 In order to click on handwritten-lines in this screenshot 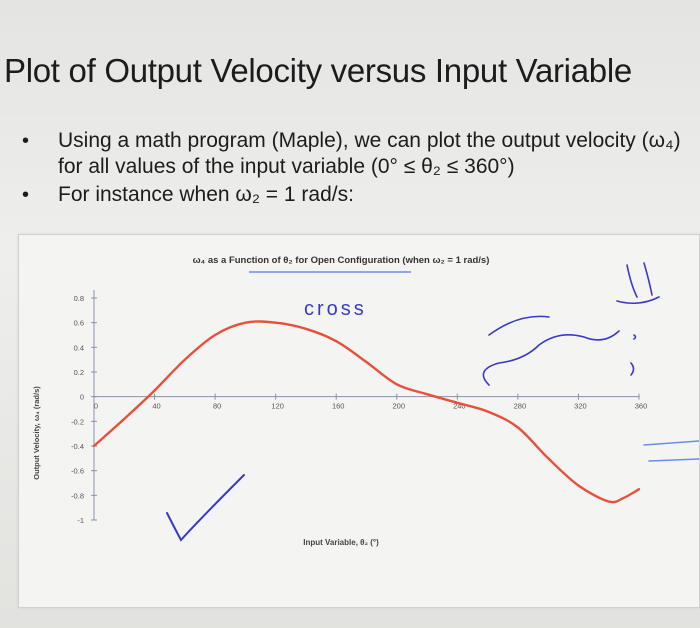, I will do `click(671, 451)`.